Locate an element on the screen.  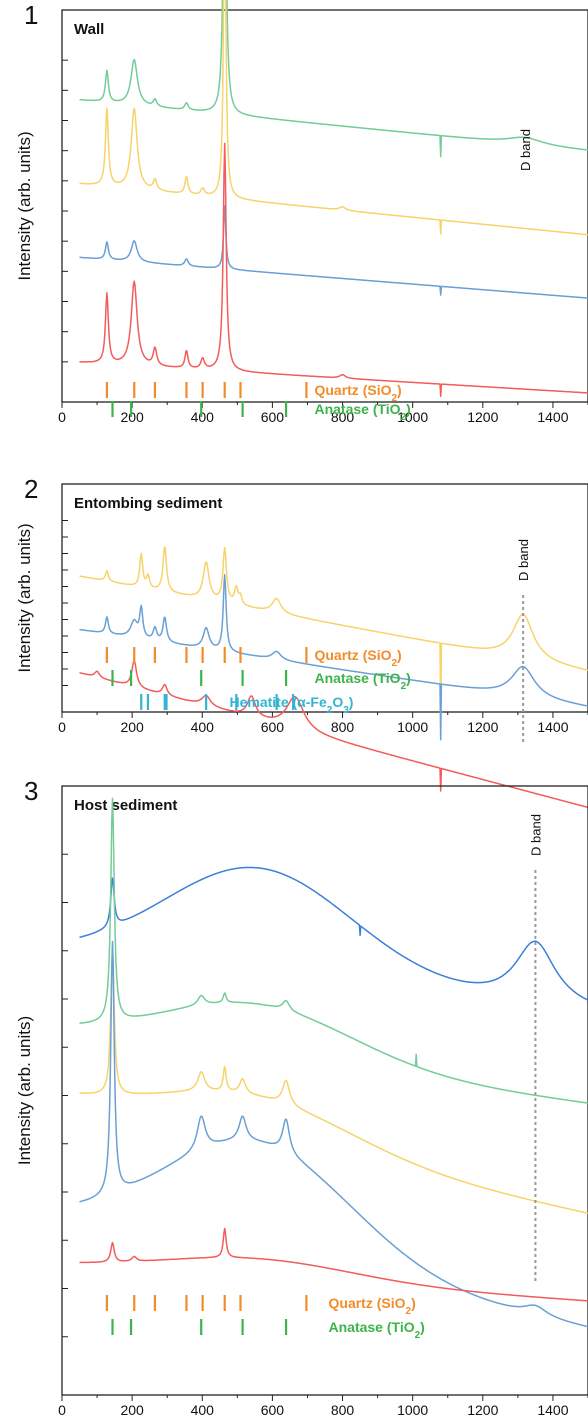
panel-title: Host sediment is located at coordinates (125, 805).